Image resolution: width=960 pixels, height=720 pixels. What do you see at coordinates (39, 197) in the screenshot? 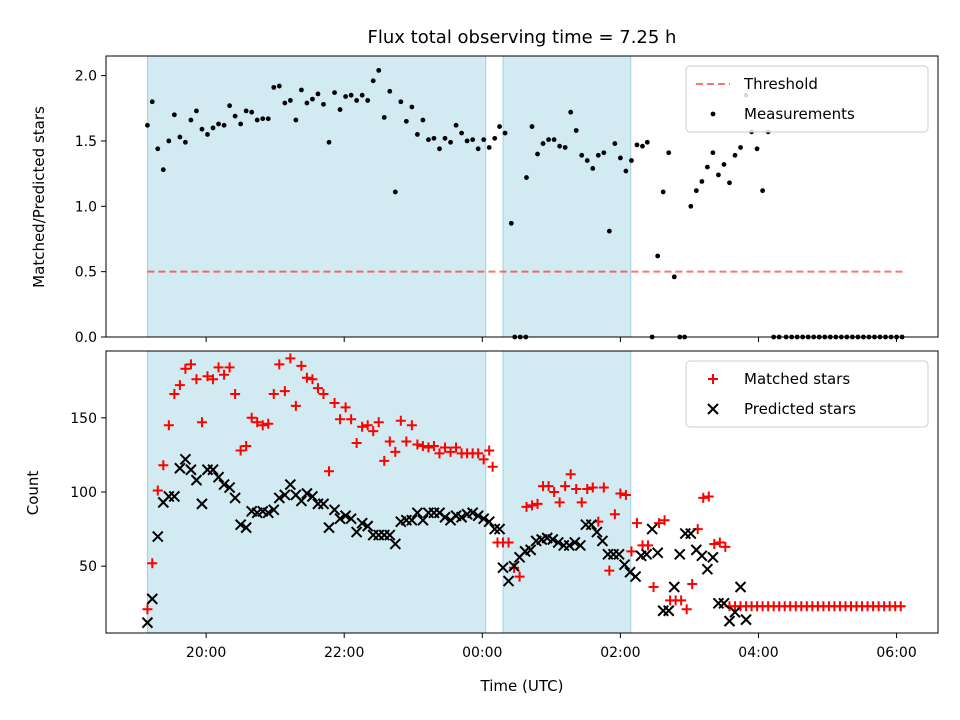
I see `top-y-axis-label: Matched/Predicted stars` at bounding box center [39, 197].